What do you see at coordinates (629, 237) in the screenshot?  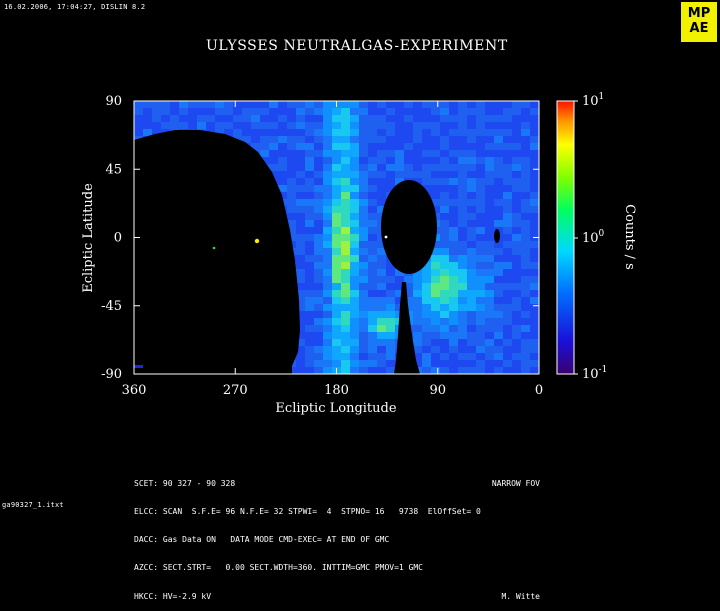 I see `colorbar-label: Counts / s` at bounding box center [629, 237].